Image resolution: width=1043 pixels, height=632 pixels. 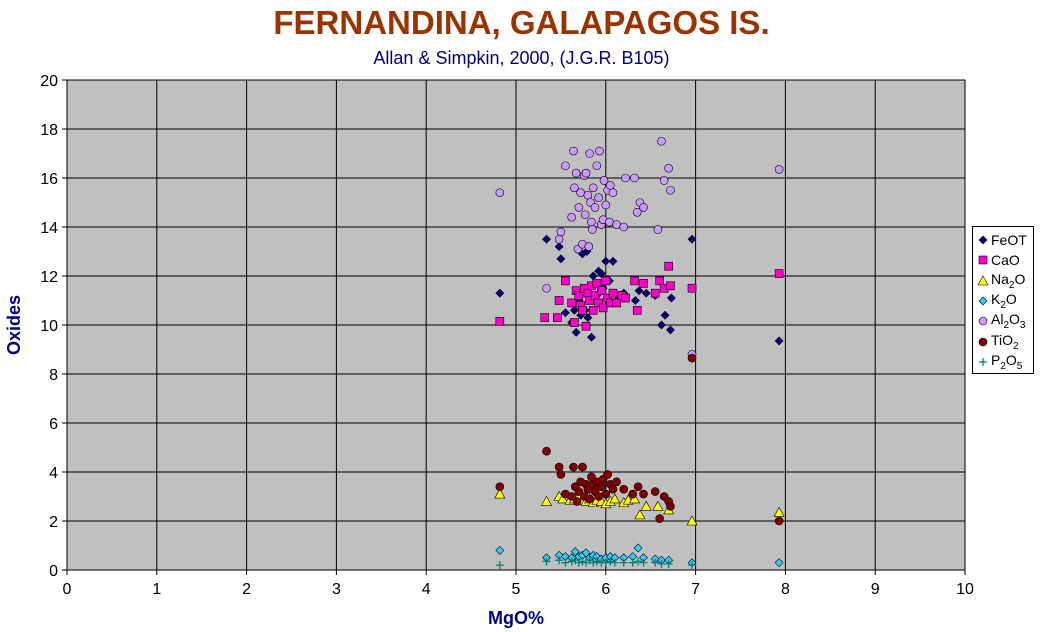 I want to click on legend-marker-tio2, so click(x=983, y=341).